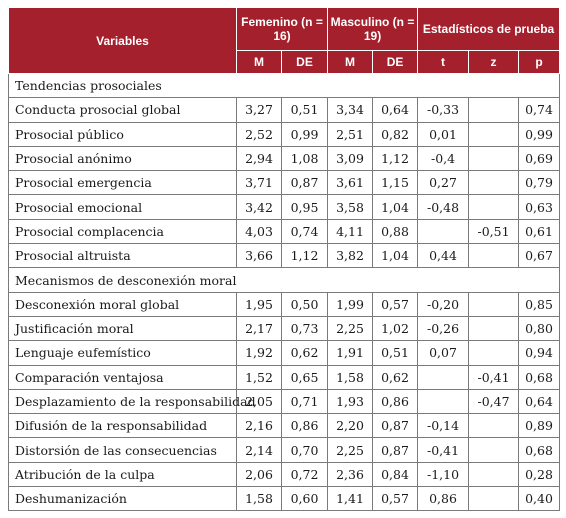  I want to click on cell-t: 0,86, so click(443, 499).